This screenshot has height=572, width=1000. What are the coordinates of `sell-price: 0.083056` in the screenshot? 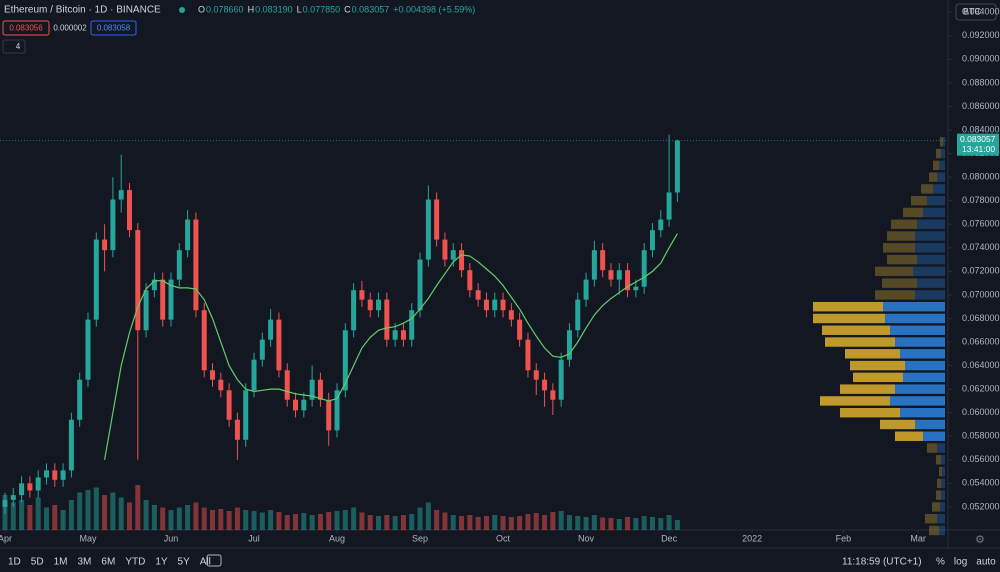 It's located at (26, 28).